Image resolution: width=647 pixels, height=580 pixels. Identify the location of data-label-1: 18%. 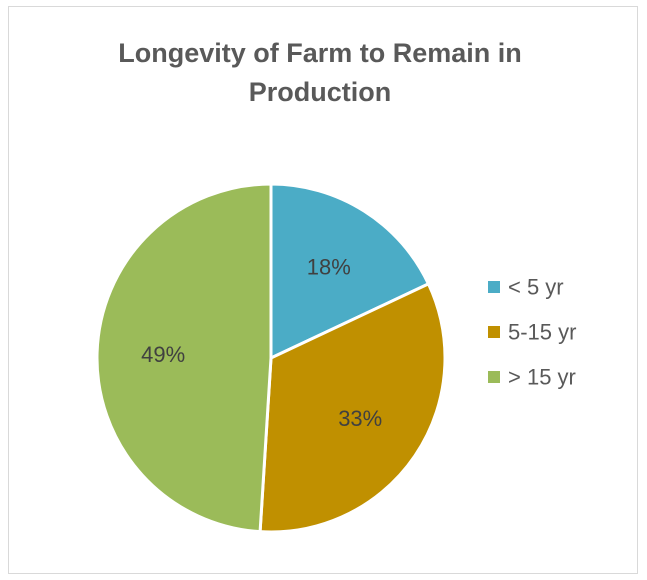
(329, 266).